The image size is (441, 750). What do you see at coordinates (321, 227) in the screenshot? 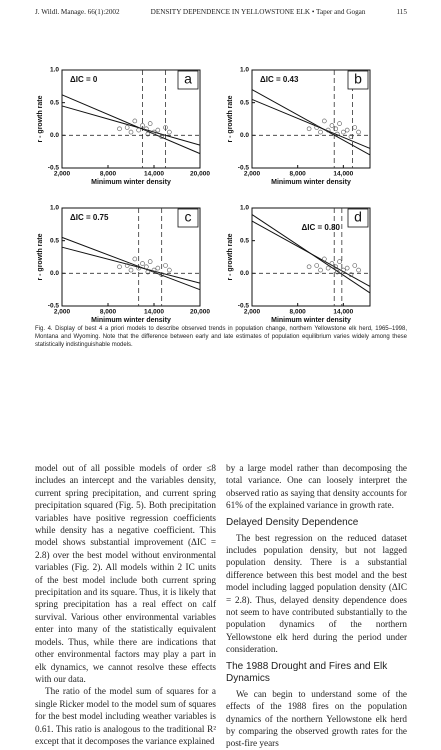
I see `model-aic: ΔIC = 0.80` at bounding box center [321, 227].